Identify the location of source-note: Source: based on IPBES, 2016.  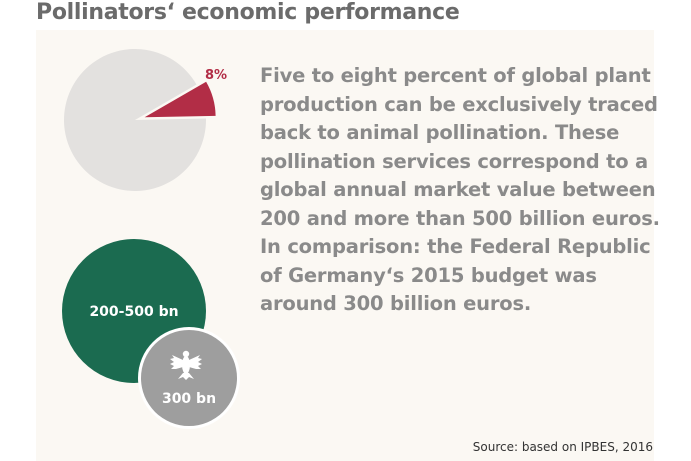
(562, 447).